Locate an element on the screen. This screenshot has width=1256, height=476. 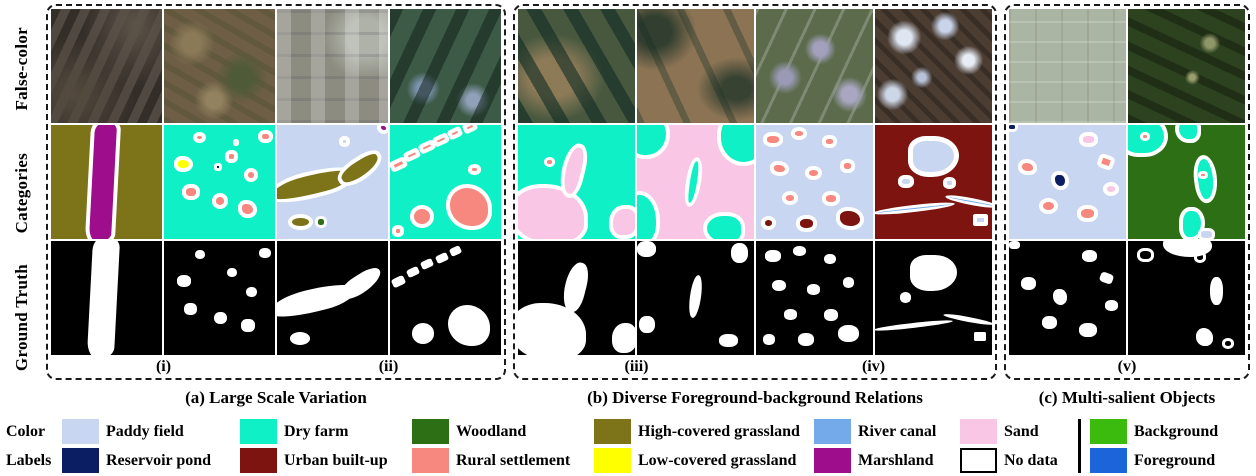
legend-item-sand: Sand is located at coordinates (1018, 431).